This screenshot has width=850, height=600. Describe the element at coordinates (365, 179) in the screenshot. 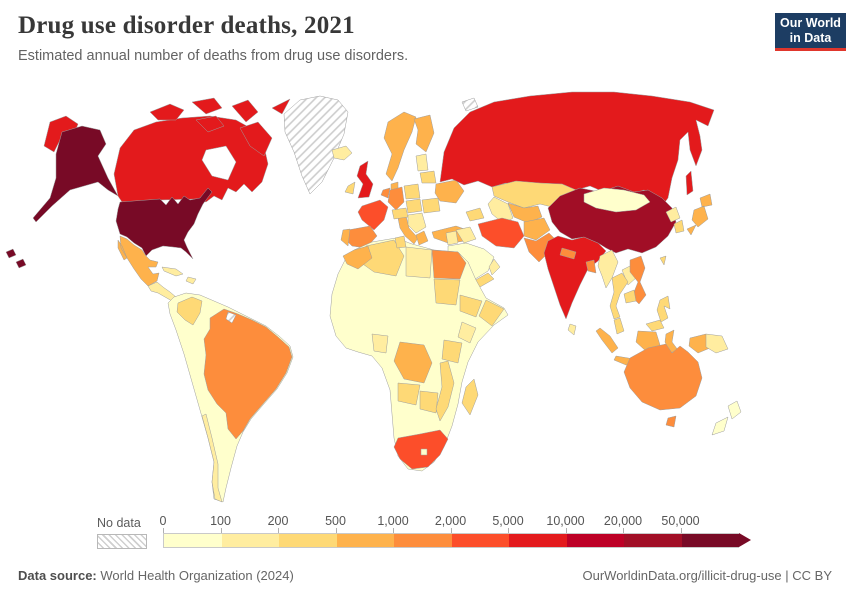

I see `country-united-kingdom` at that location.